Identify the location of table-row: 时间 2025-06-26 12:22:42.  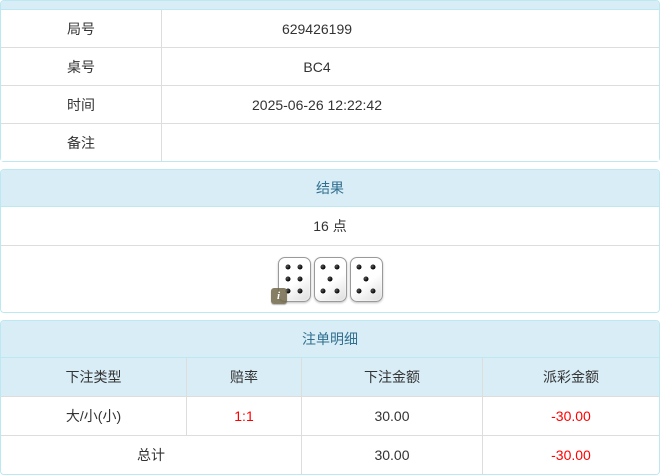
(330, 104).